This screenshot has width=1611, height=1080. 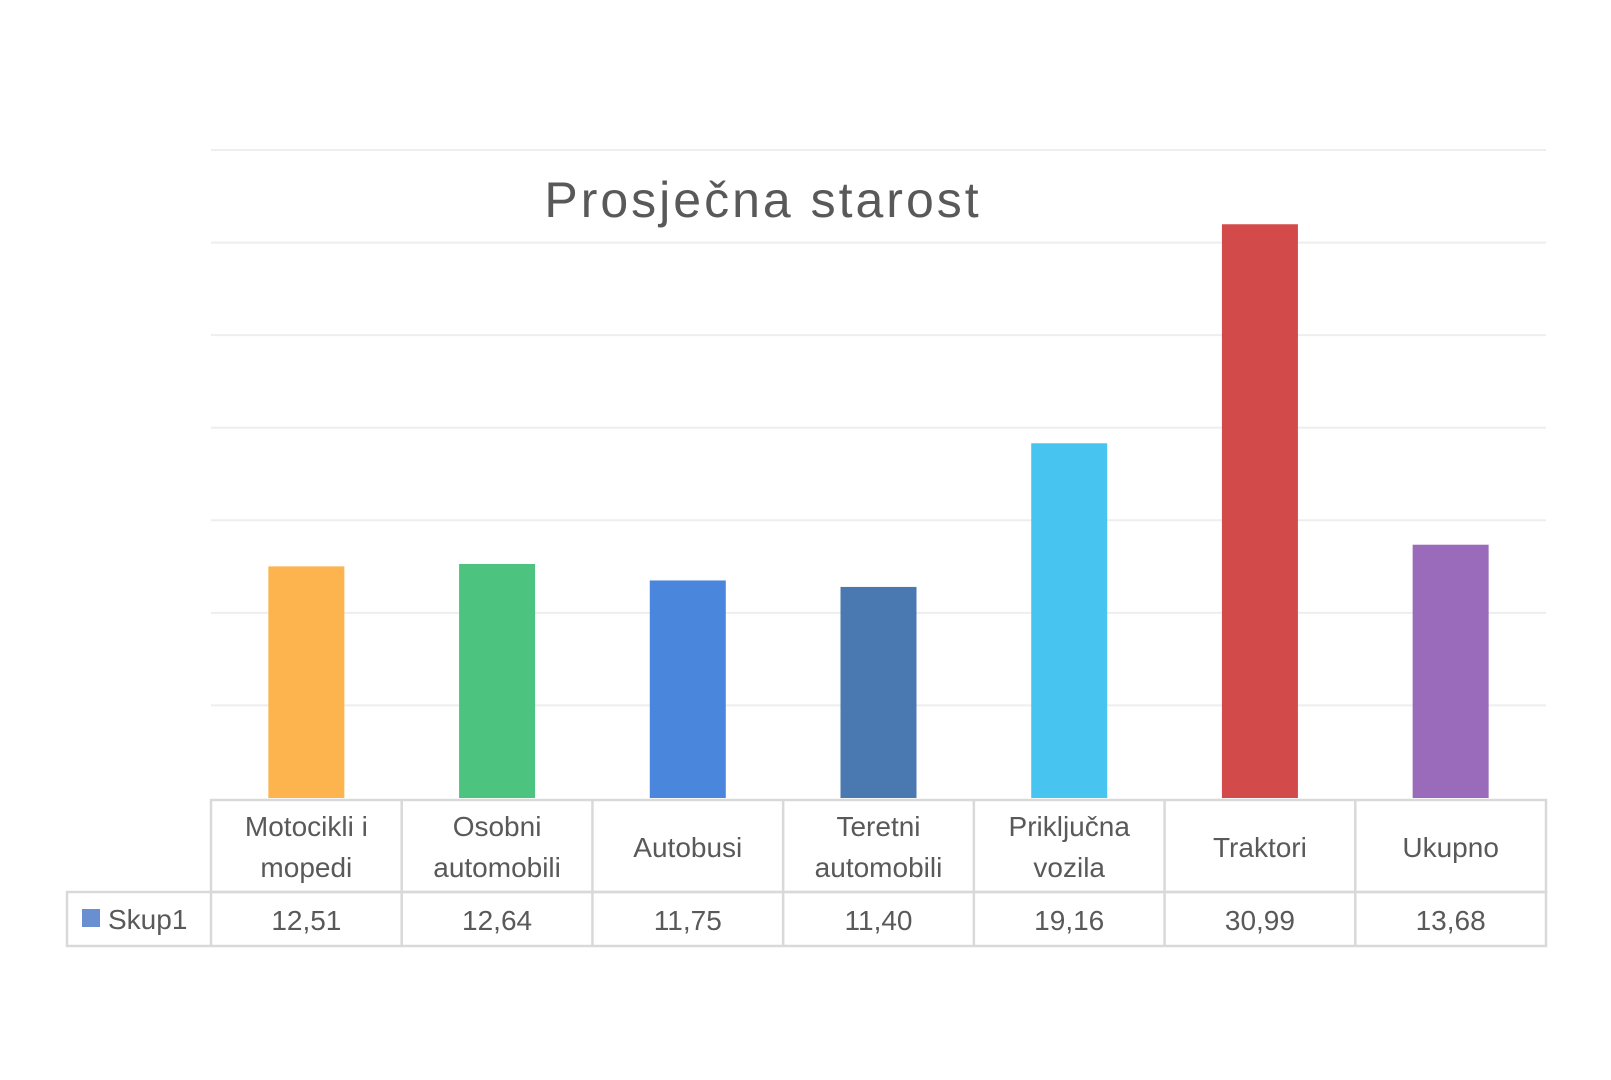 I want to click on category-label-line: Autobusi, so click(x=687, y=847).